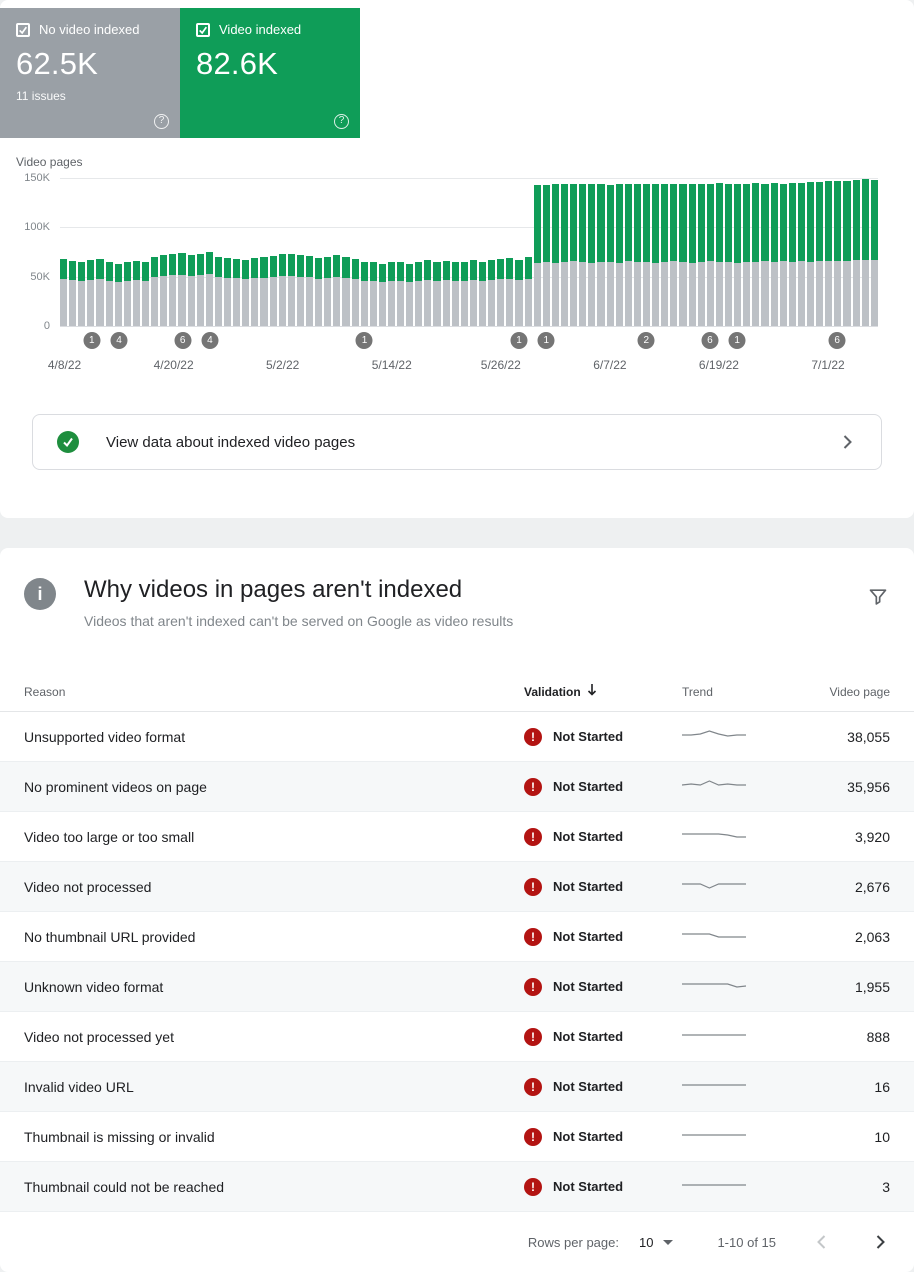 This screenshot has width=914, height=1272. Describe the element at coordinates (603, 691) in the screenshot. I see `column-header-validation: Validation` at that location.